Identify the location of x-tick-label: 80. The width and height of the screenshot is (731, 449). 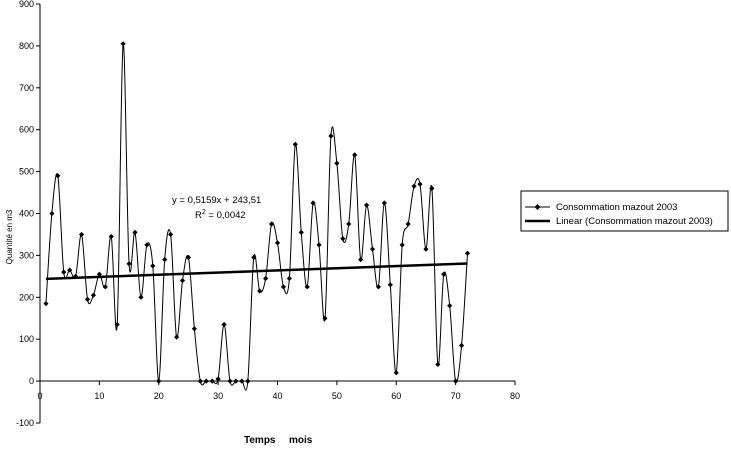
(515, 396).